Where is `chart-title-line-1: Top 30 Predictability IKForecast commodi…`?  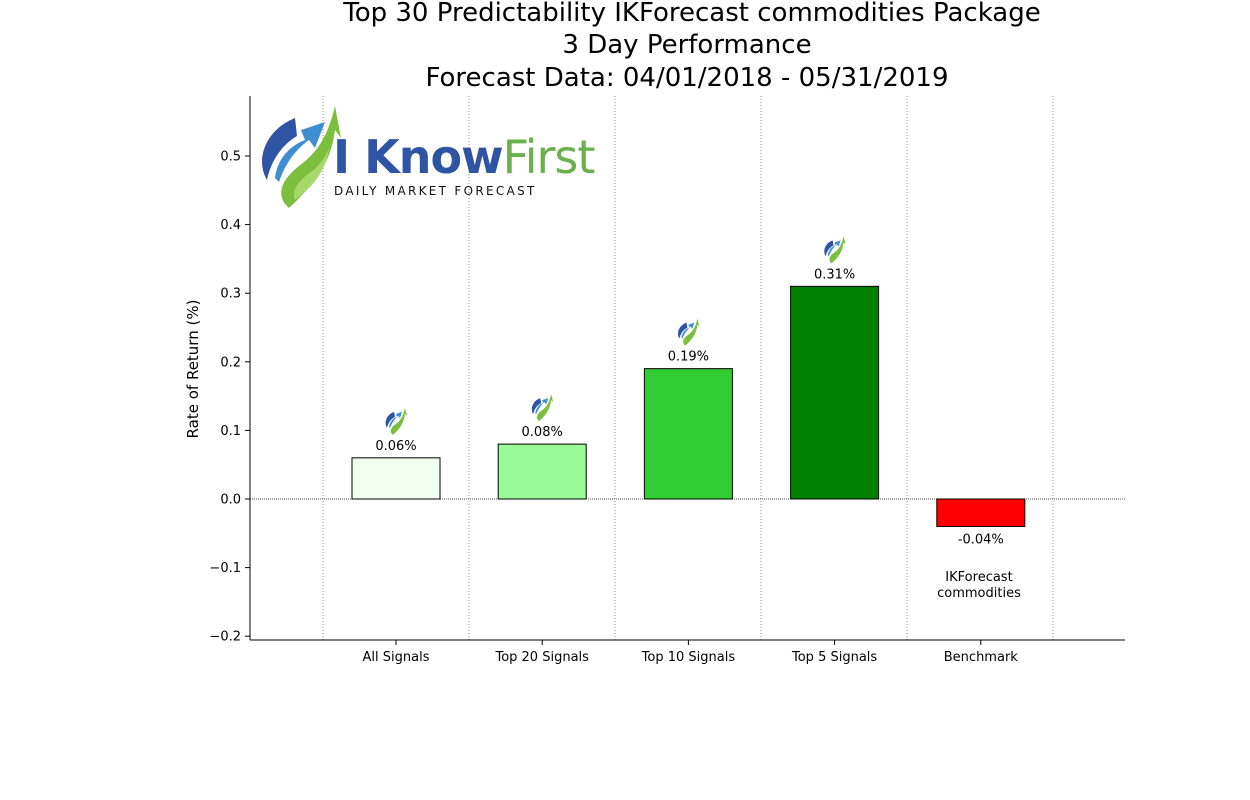
chart-title-line-1: Top 30 Predictability IKForecast commodi… is located at coordinates (692, 14).